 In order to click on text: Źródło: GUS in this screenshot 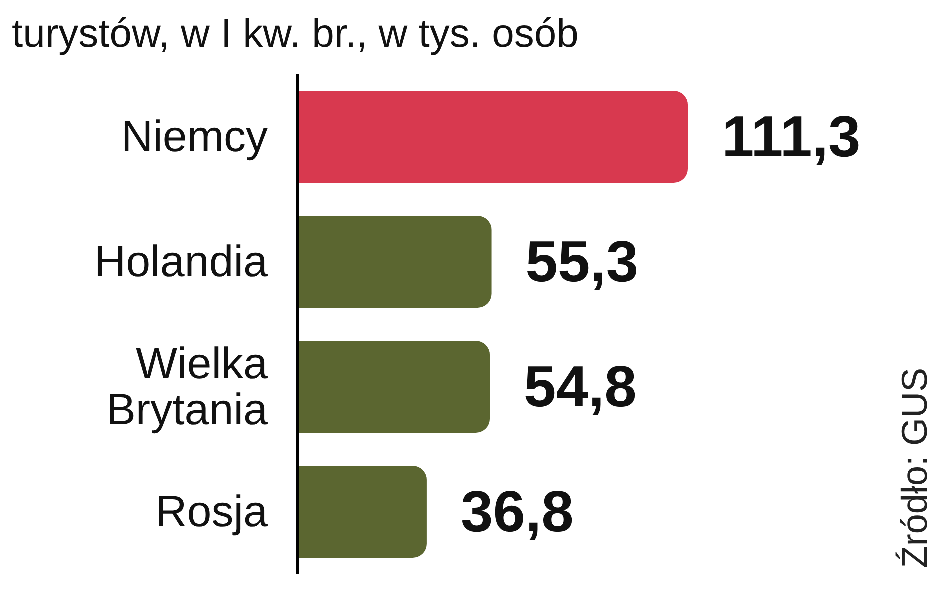, I will do `click(915, 468)`.